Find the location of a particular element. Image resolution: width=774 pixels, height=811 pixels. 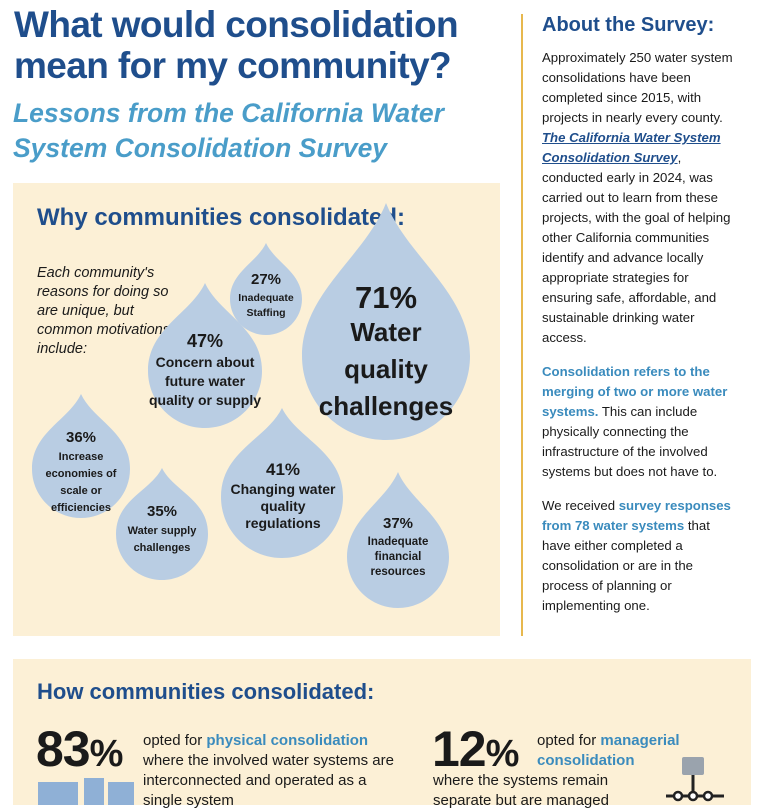

drop-label-71: 71% Water quality challenges is located at coordinates (386, 353).